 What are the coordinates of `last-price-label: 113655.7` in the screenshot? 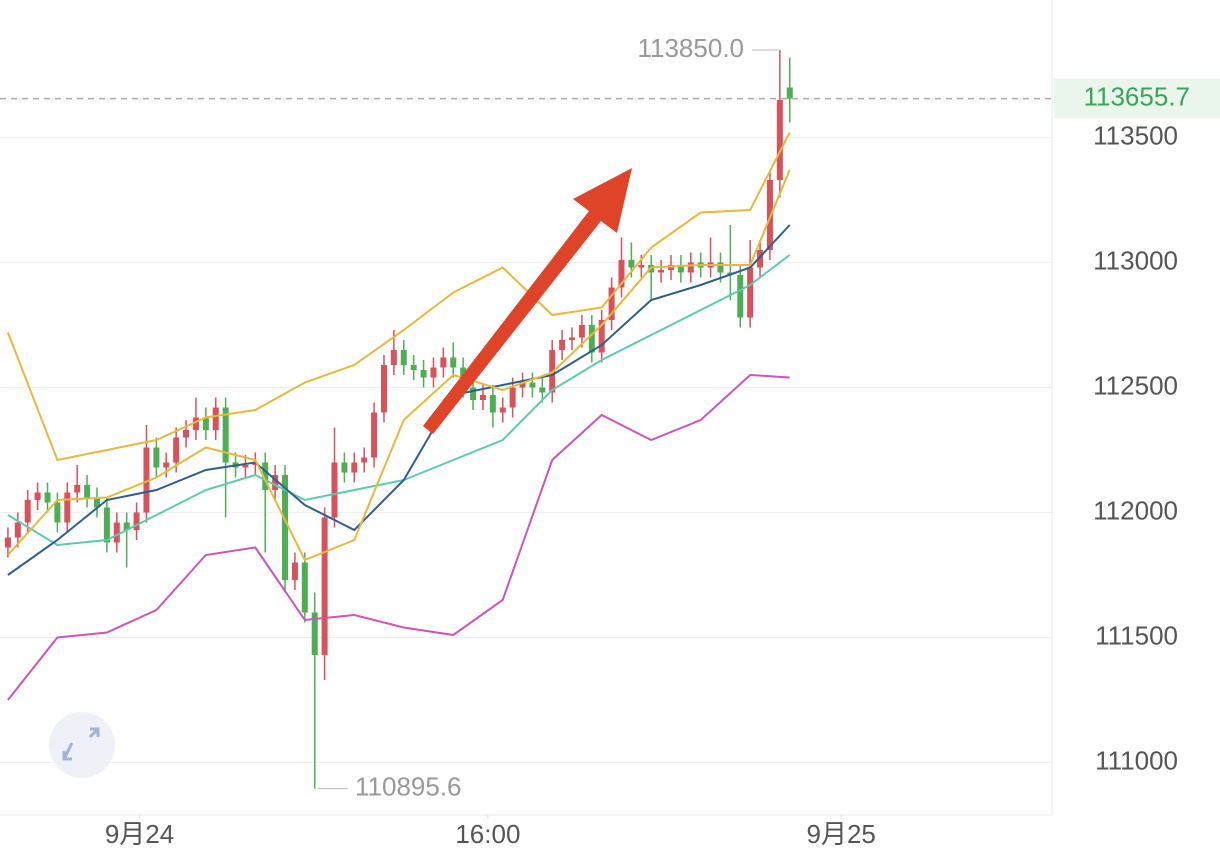 It's located at (1136, 96).